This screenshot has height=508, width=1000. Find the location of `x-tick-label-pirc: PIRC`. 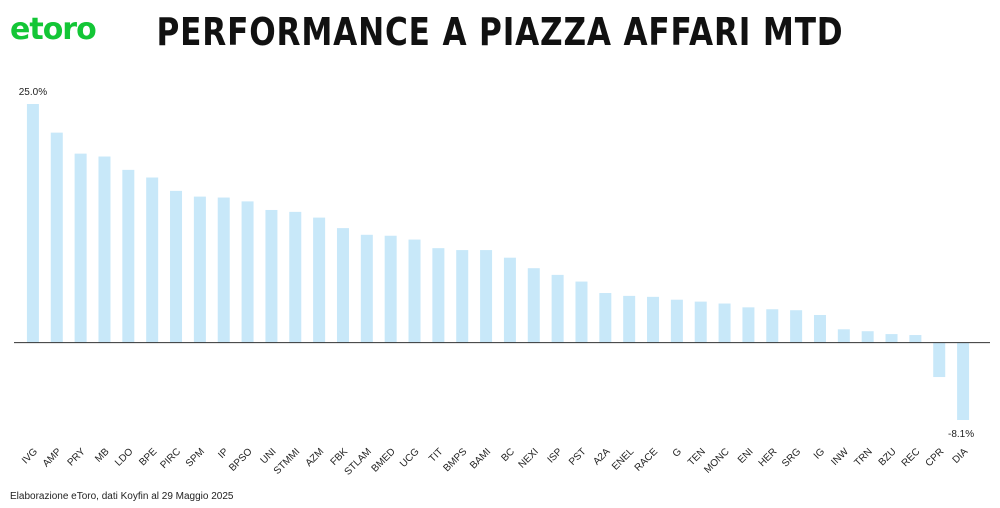

x-tick-label-pirc: PIRC is located at coordinates (170, 458).